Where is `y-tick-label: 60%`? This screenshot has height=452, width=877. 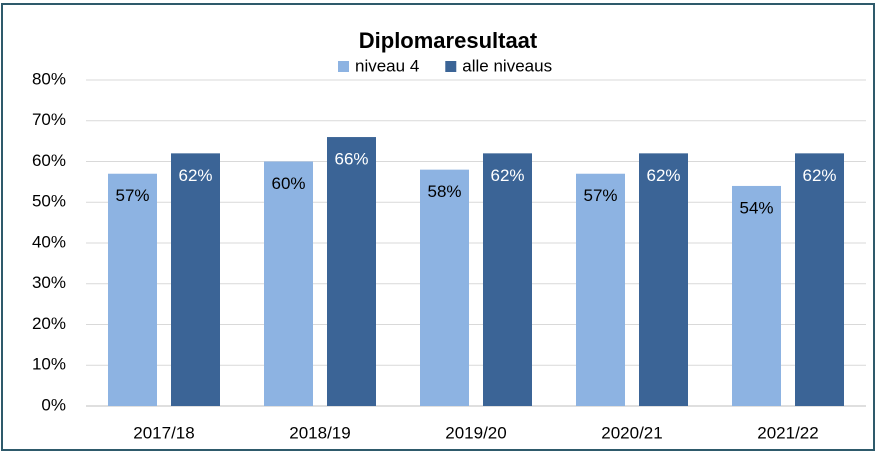
y-tick-label: 60% is located at coordinates (49, 160).